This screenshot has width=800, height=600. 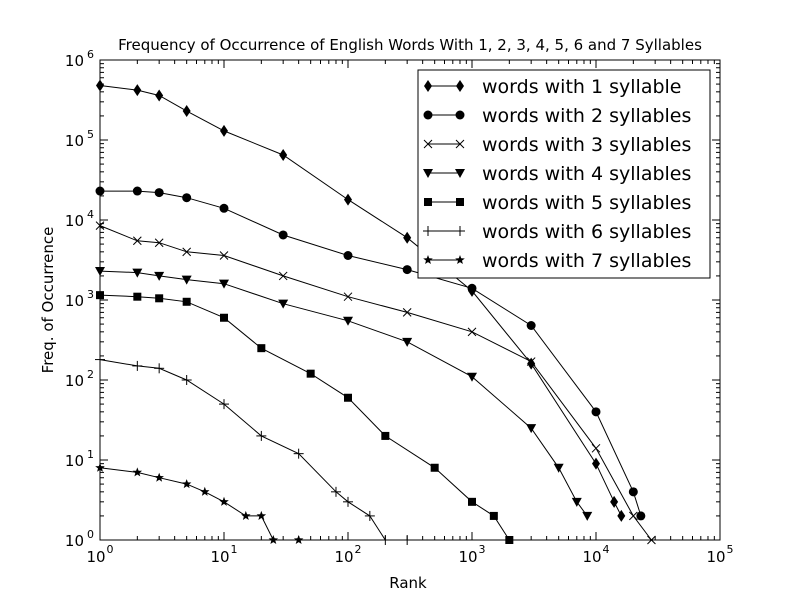 I want to click on y-tick-label: 10 1, so click(x=79, y=459).